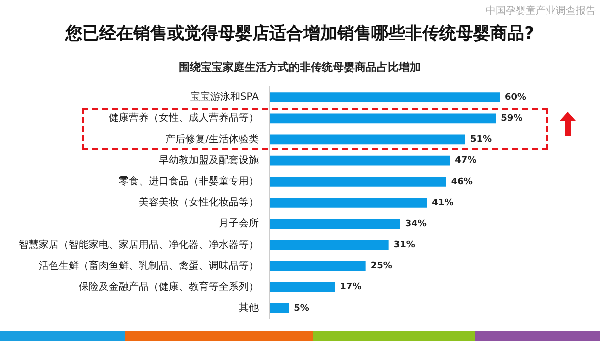  Describe the element at coordinates (225, 97) in the screenshot. I see `y-tick-label: 宝宝游泳和SPA` at that location.